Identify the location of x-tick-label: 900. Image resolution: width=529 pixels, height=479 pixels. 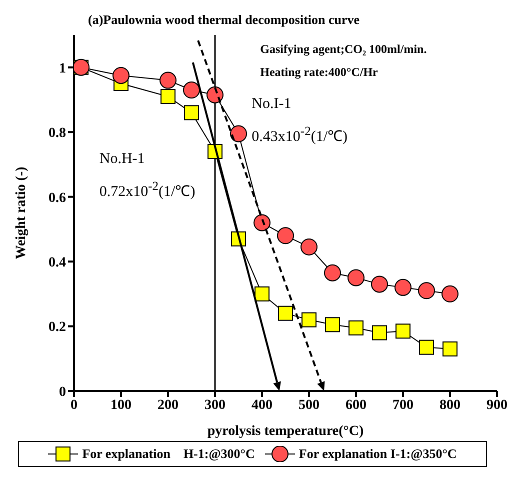
(497, 405).